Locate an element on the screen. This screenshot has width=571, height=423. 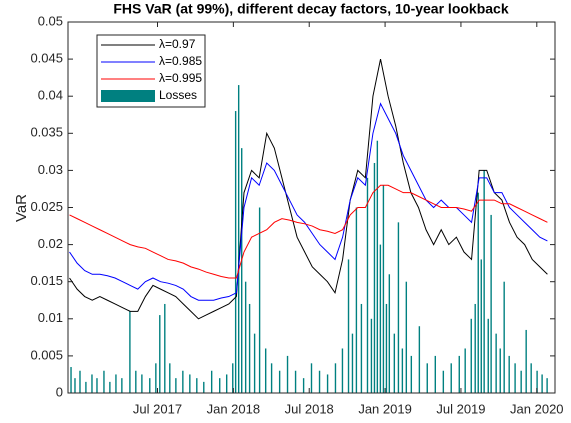
y-tick-label: 0.01 is located at coordinates (50, 317).